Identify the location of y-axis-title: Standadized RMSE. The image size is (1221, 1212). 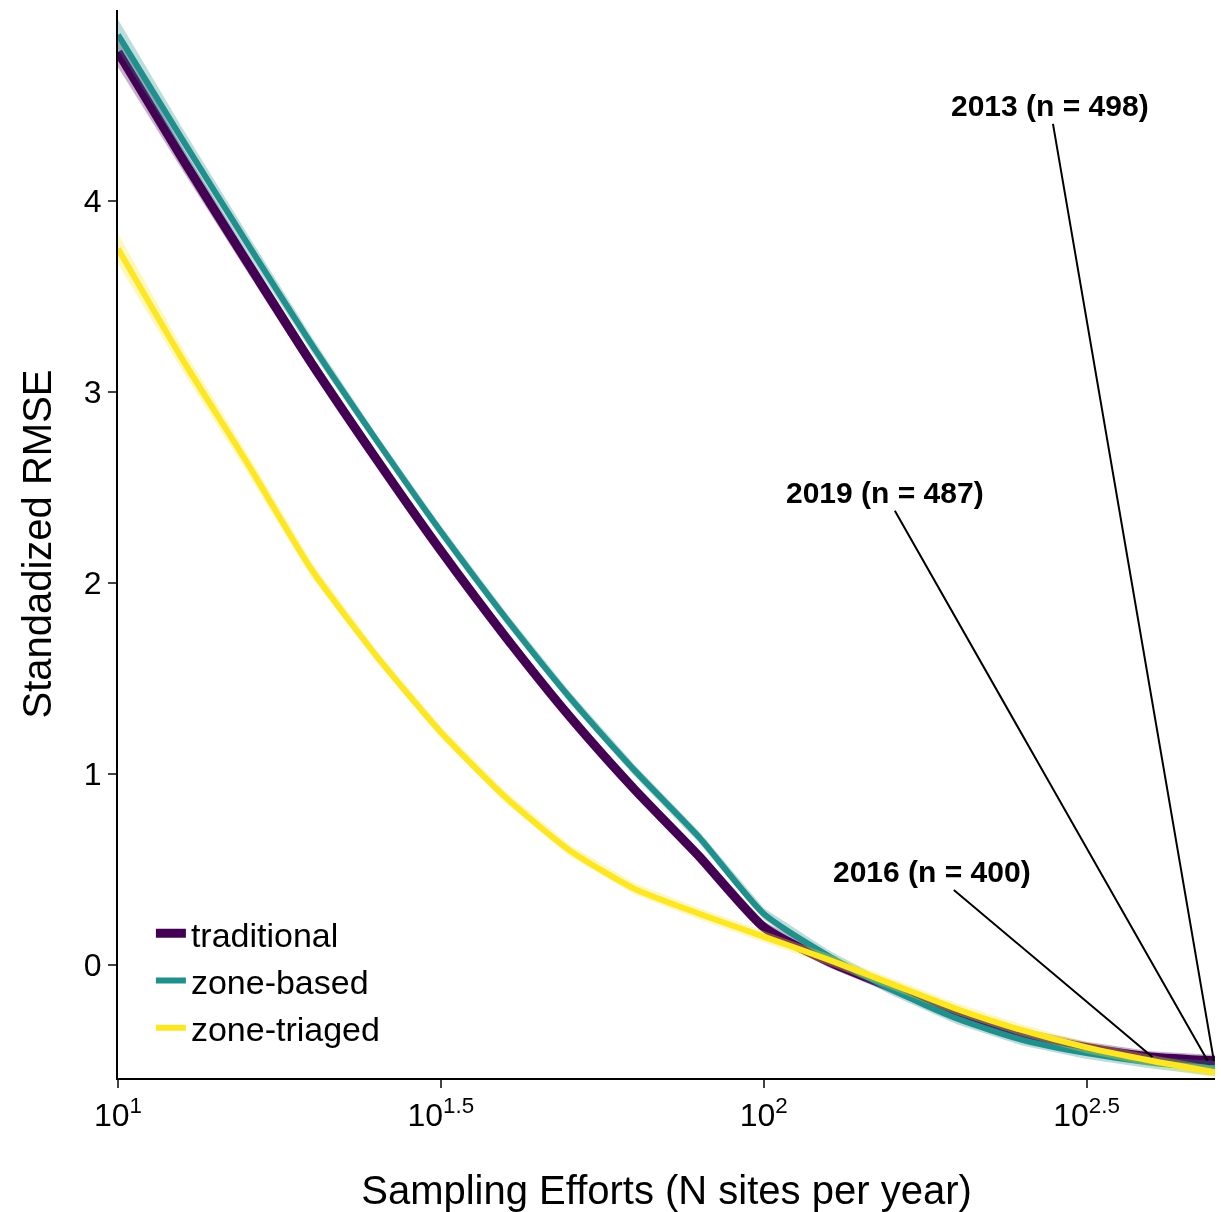
(36, 544).